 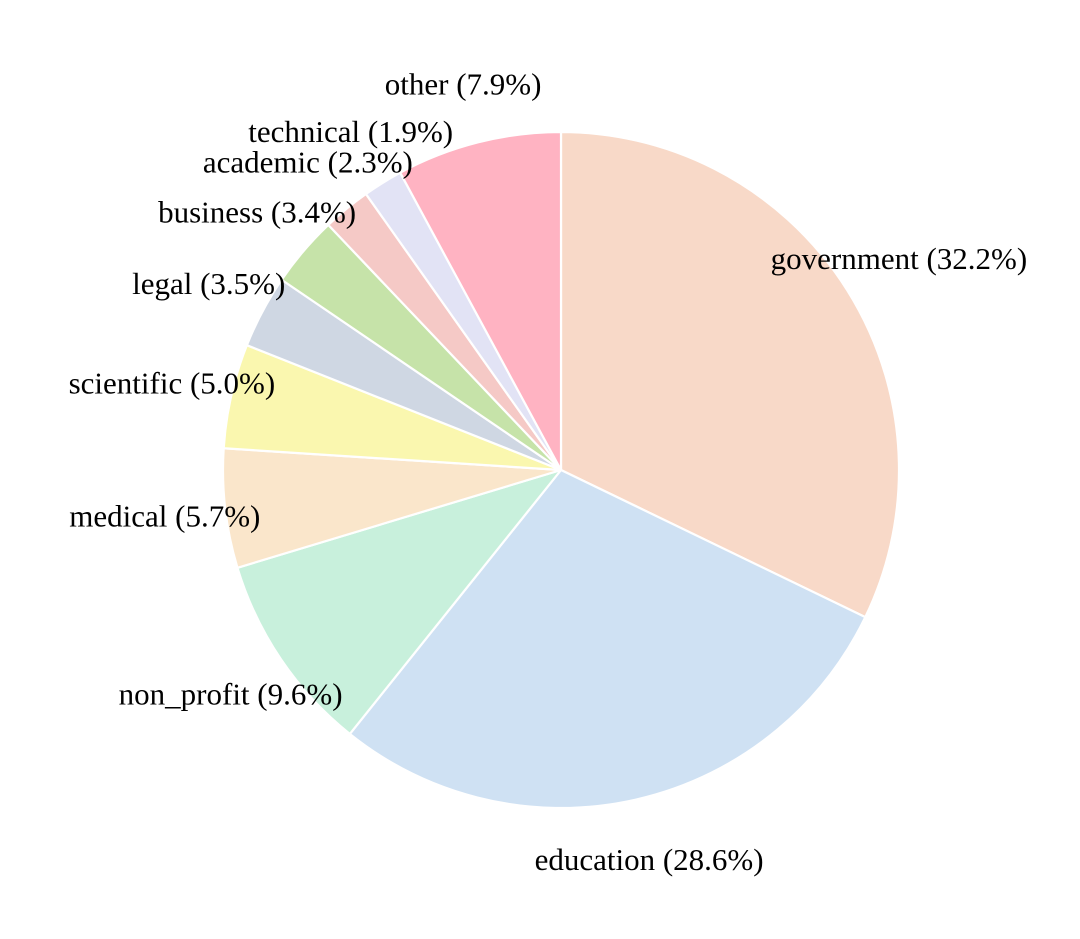 What do you see at coordinates (231, 693) in the screenshot?
I see `pie-label-non_profit: non_profit (9.6%)` at bounding box center [231, 693].